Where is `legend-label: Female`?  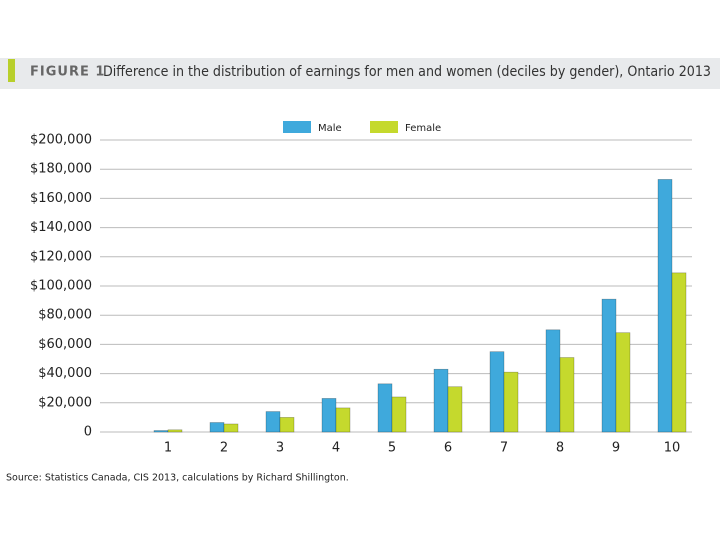
legend-label: Female is located at coordinates (423, 128).